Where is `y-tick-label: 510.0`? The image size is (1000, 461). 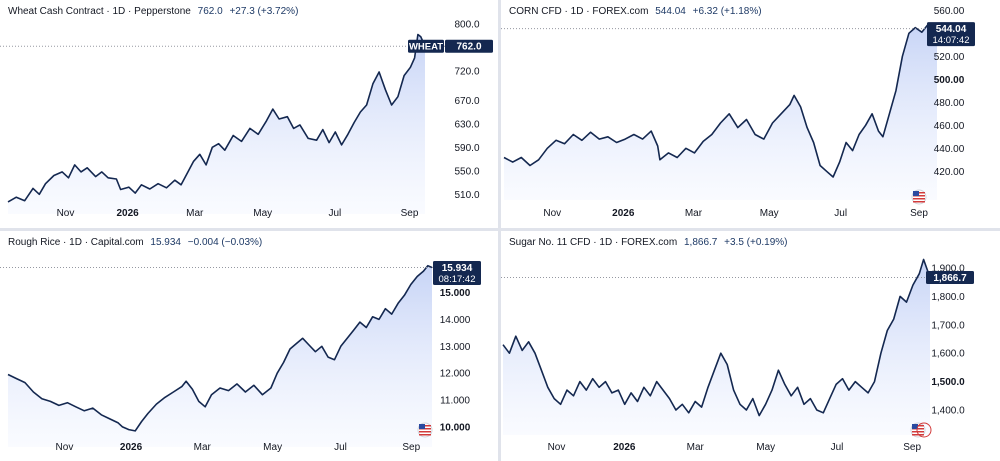
y-tick-label: 510.0 is located at coordinates (466, 195).